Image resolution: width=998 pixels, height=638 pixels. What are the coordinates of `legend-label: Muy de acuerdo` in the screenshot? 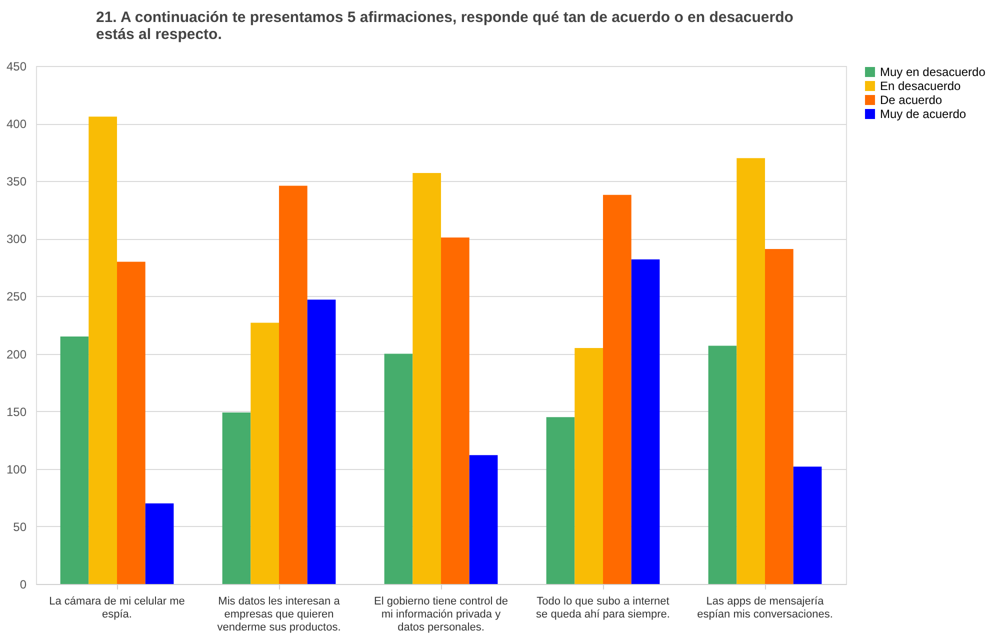 It's located at (923, 114).